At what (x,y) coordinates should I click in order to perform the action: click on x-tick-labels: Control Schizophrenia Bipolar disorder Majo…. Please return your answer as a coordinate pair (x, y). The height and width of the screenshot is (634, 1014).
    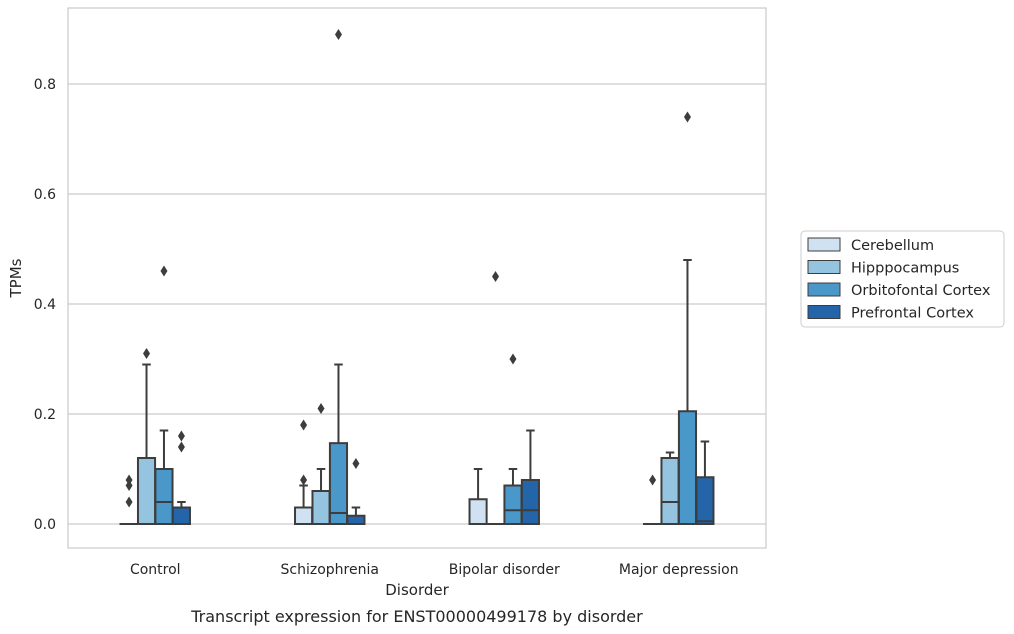
    Looking at the image, I should click on (434, 570).